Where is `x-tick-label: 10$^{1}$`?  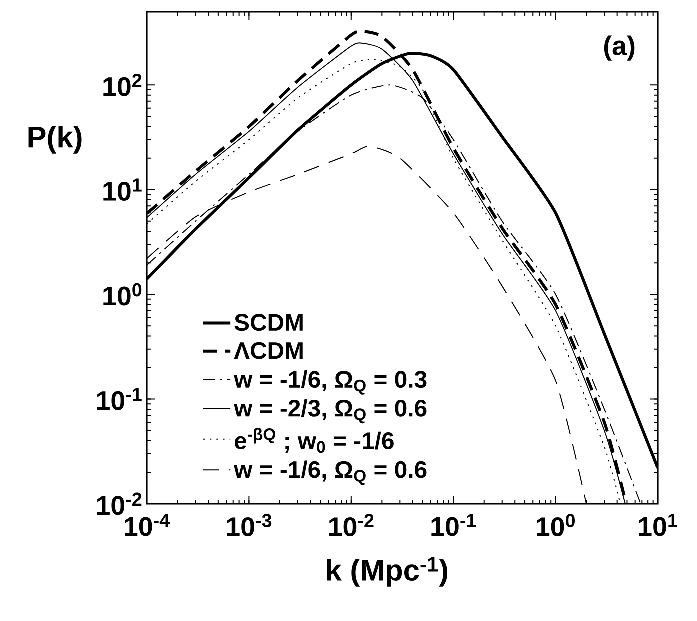 x-tick-label: 10$^{1}$ is located at coordinates (658, 525).